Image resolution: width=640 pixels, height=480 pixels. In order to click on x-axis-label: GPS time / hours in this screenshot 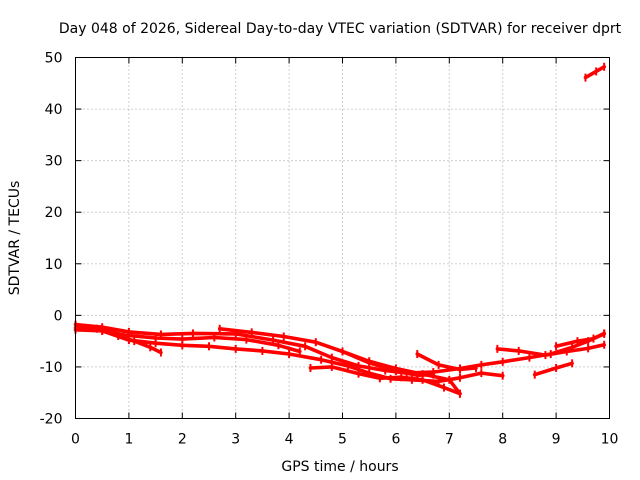, I will do `click(339, 467)`.